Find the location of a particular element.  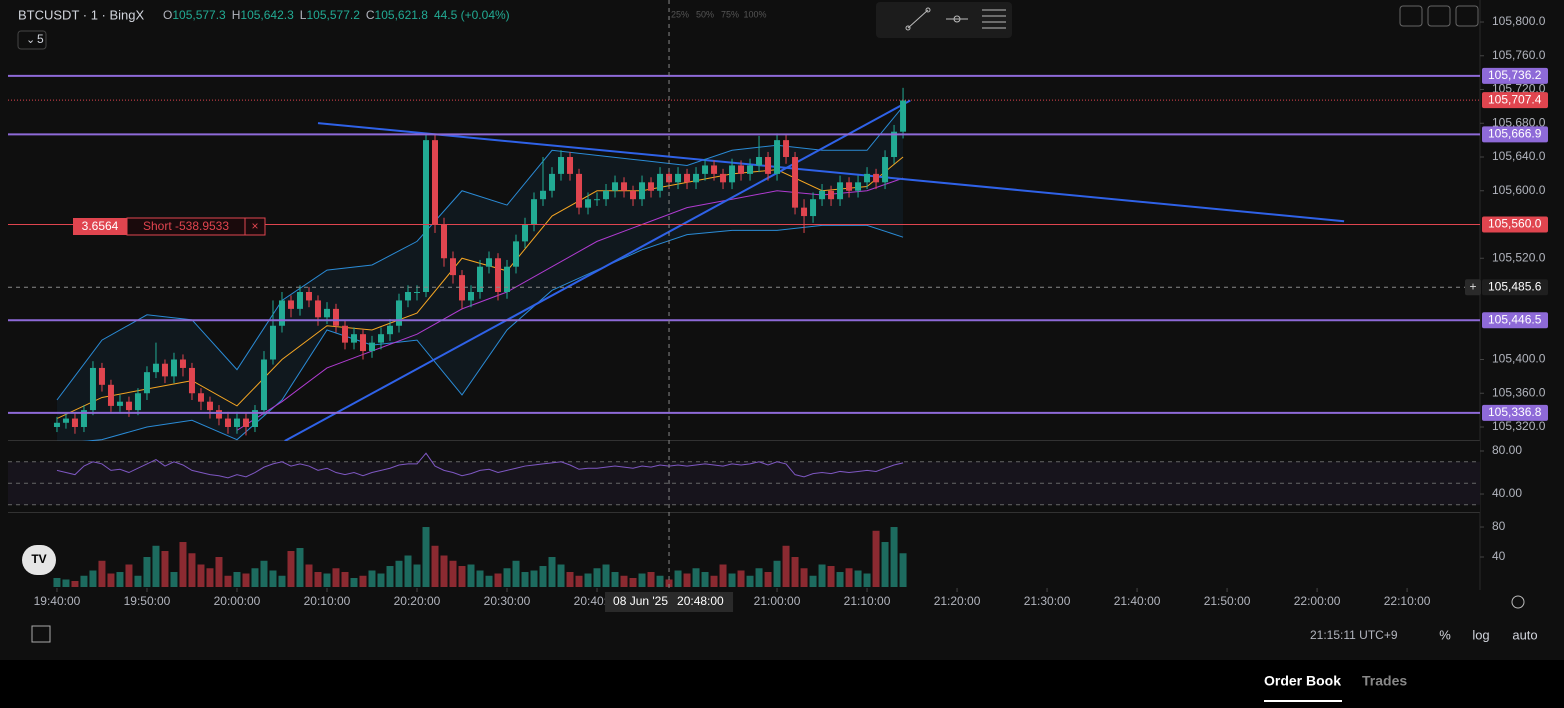

crosshair-price: 105,485.6 is located at coordinates (1515, 286).